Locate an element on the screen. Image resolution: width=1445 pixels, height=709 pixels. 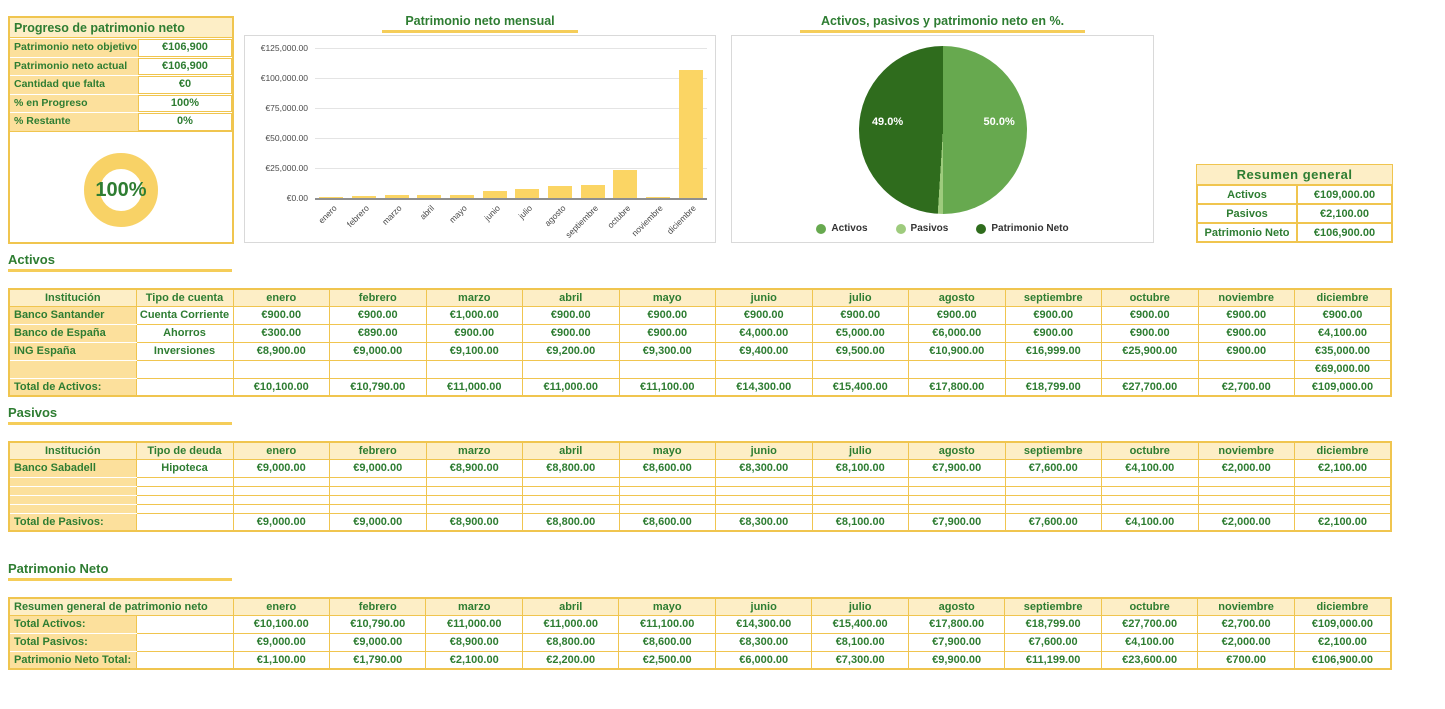
resumen-row-label: Patrimonio Neto is located at coordinates (1247, 232).